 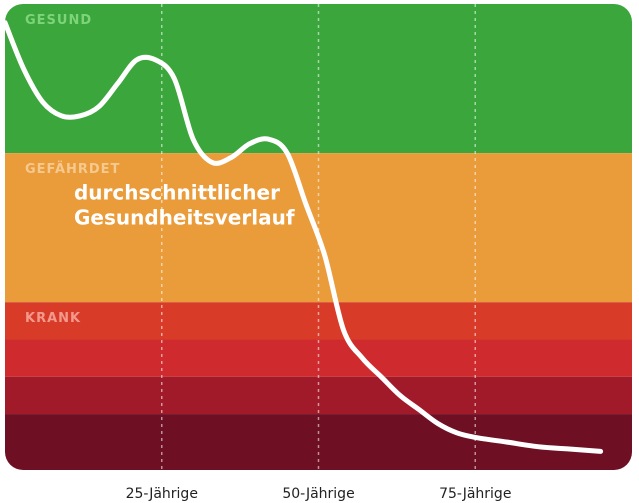 I want to click on annotation-line-1: durchschnittlicher, so click(x=177, y=193).